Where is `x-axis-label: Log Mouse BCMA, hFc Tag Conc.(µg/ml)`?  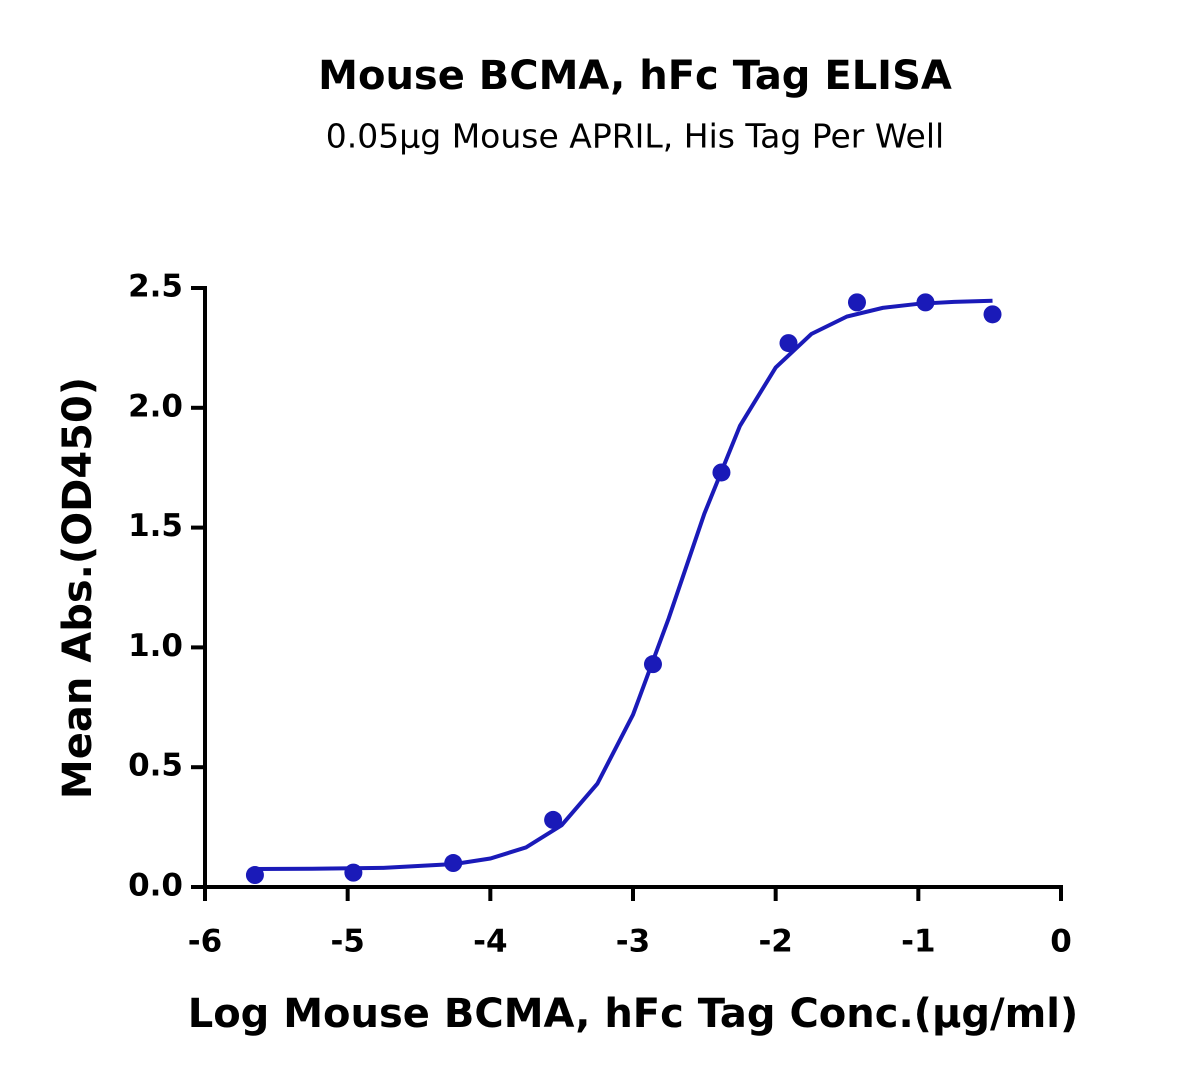
x-axis-label: Log Mouse BCMA, hFc Tag Conc.(µg/ml) is located at coordinates (633, 1014).